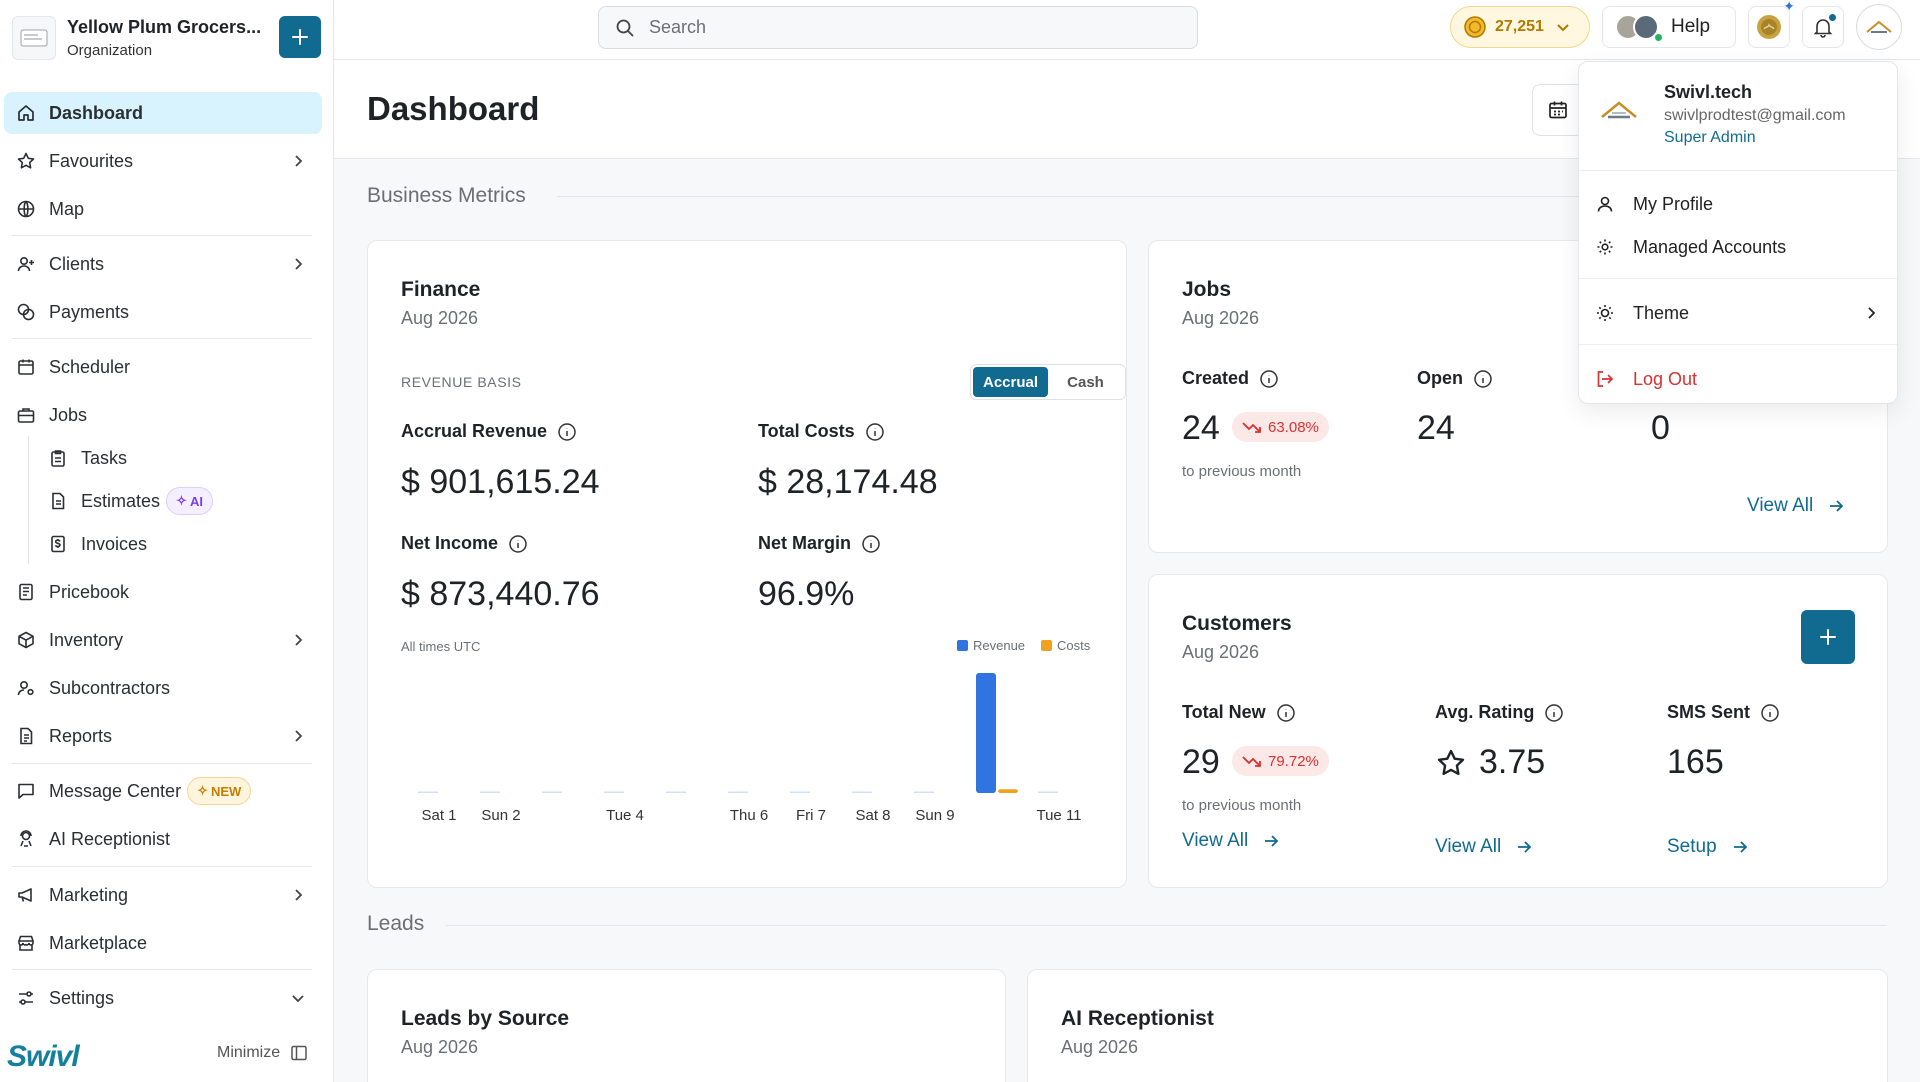 This screenshot has width=1920, height=1082. Describe the element at coordinates (167, 38) in the screenshot. I see `org-switcher: Yellow Plum Grocers... Organization` at that location.